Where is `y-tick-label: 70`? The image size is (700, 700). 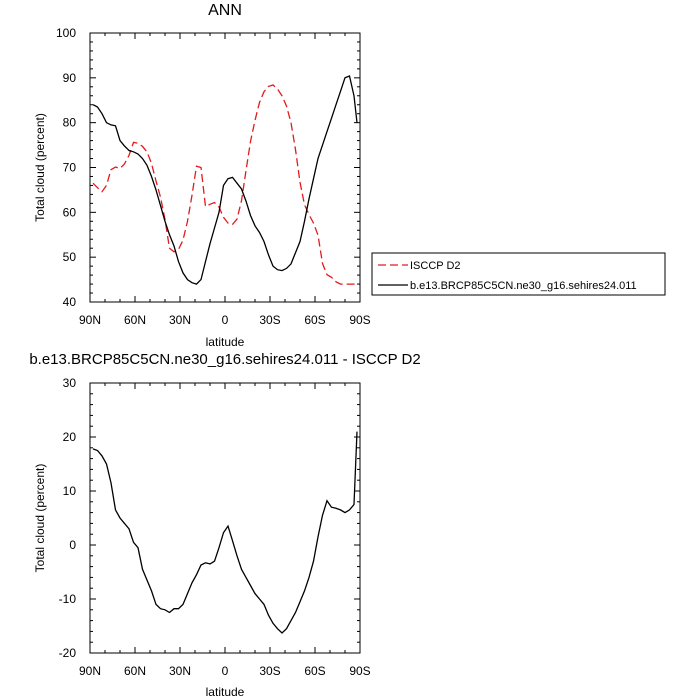
y-tick-label: 70 is located at coordinates (70, 168).